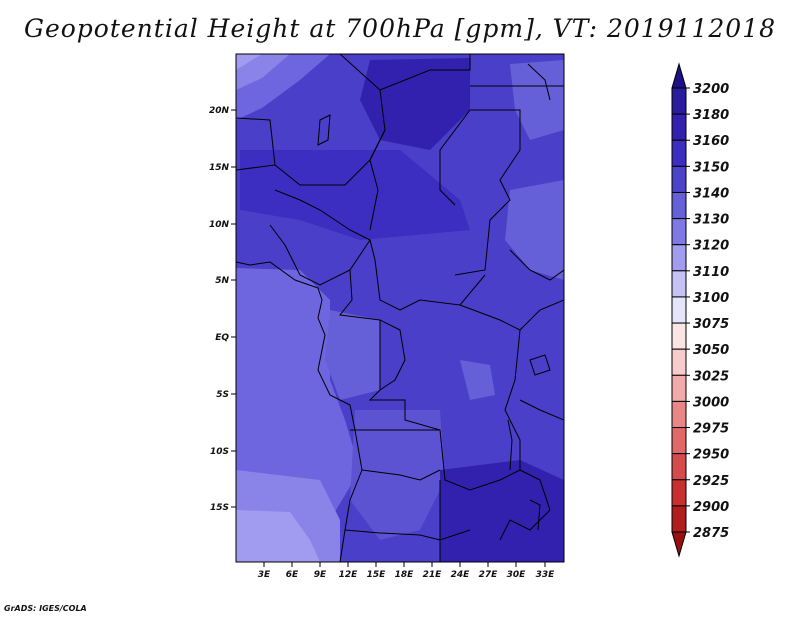  I want to click on lat-tick-label: 15N, so click(219, 168).